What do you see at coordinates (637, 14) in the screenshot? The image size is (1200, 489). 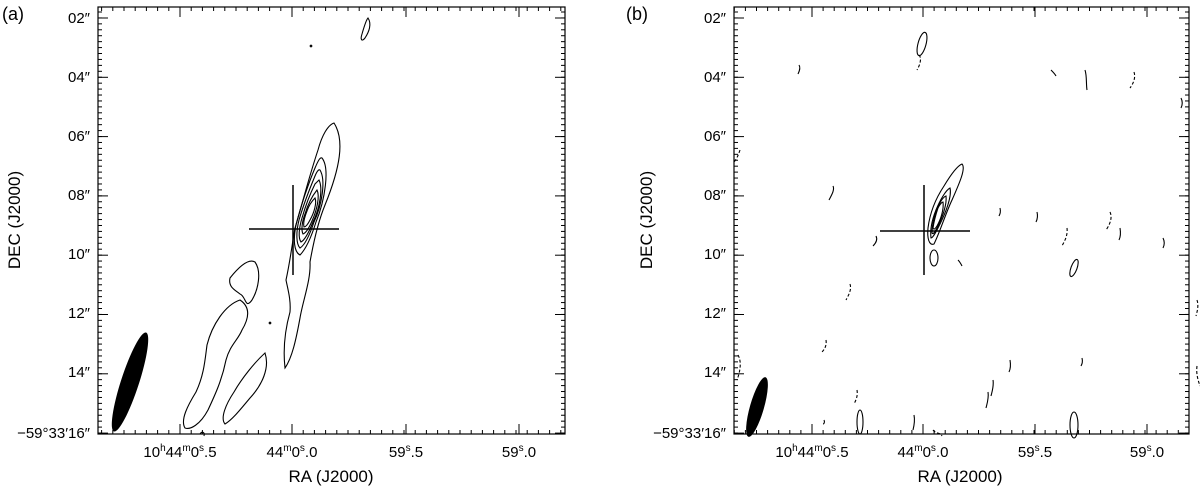 I see `panel-label: (b)` at bounding box center [637, 14].